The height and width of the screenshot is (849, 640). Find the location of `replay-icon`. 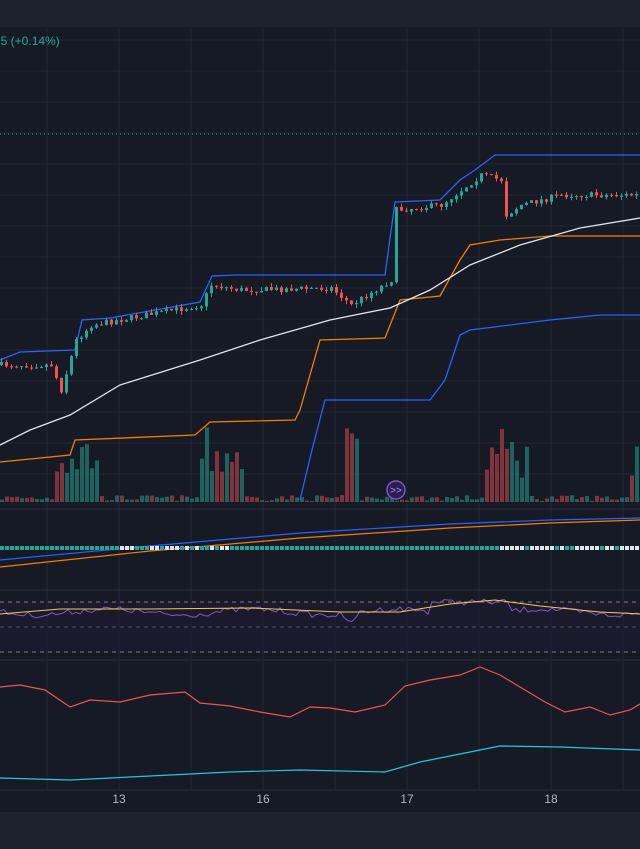

replay-icon is located at coordinates (396, 490).